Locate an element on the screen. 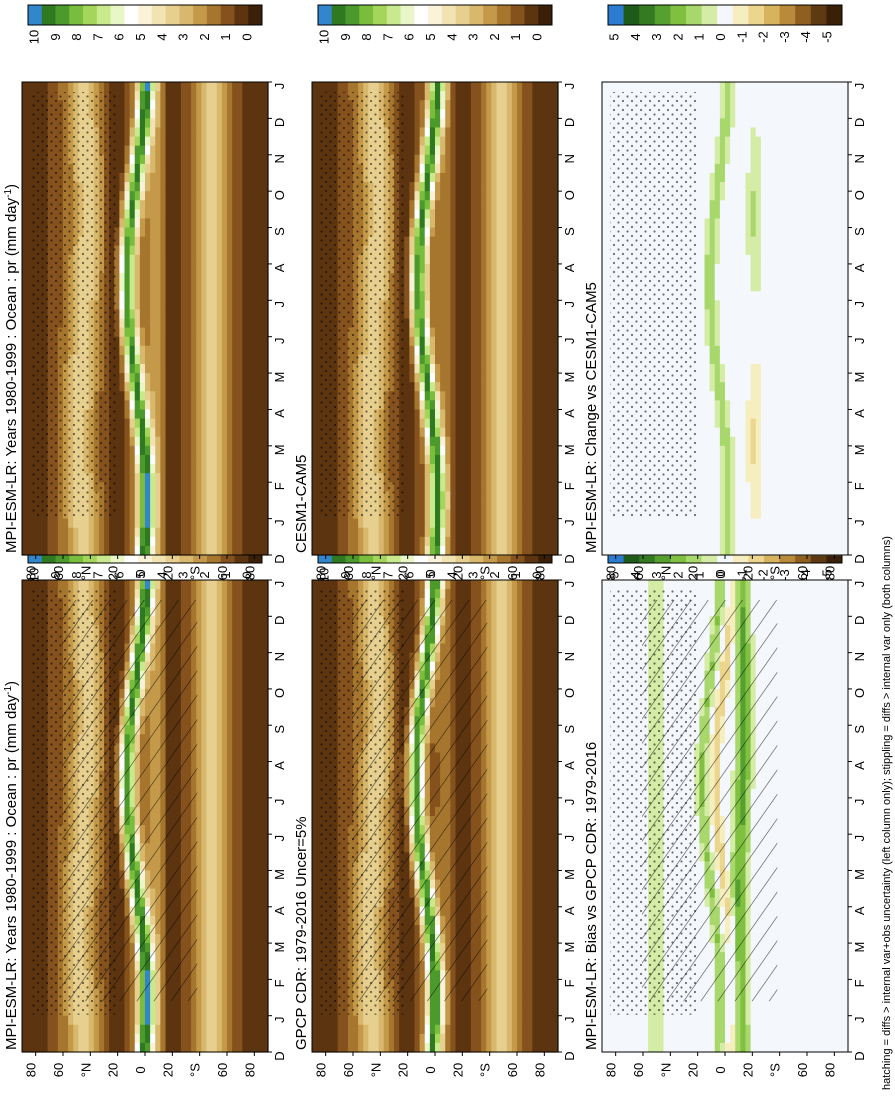 This screenshot has height=1097, width=895. colorbar: 10 9 8 7 6 5 4 3 2 1 0 is located at coordinates (435, 24).